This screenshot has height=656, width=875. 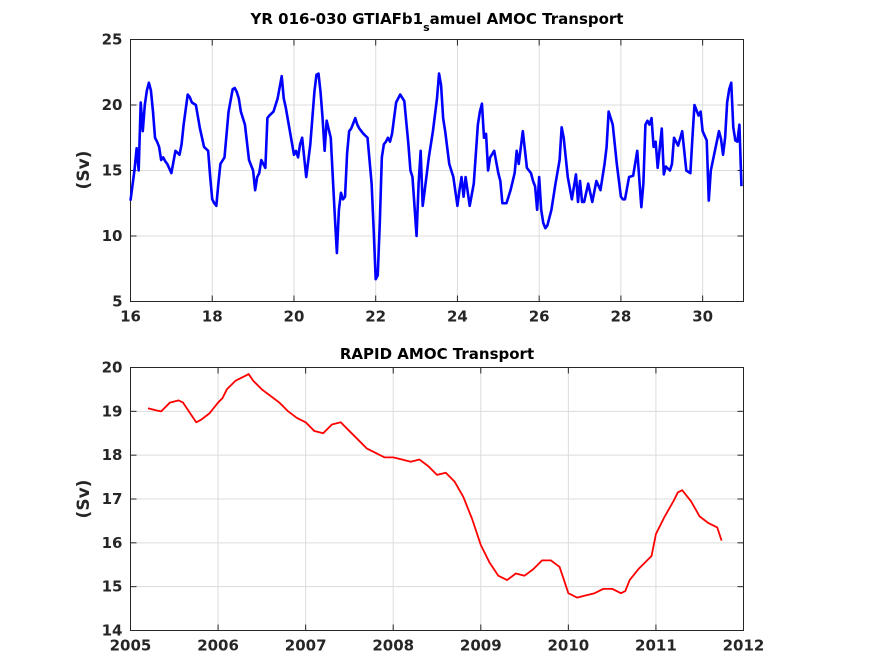 What do you see at coordinates (112, 543) in the screenshot?
I see `y-tick-label: 16` at bounding box center [112, 543].